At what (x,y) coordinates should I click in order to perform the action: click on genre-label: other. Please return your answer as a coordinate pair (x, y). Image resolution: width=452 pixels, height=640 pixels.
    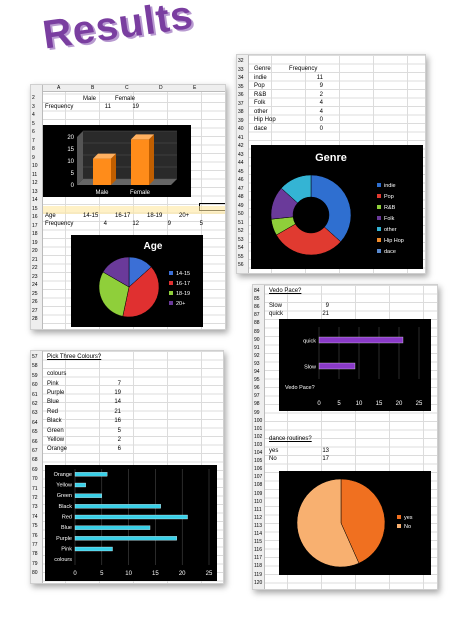
    Looking at the image, I should click on (261, 111).